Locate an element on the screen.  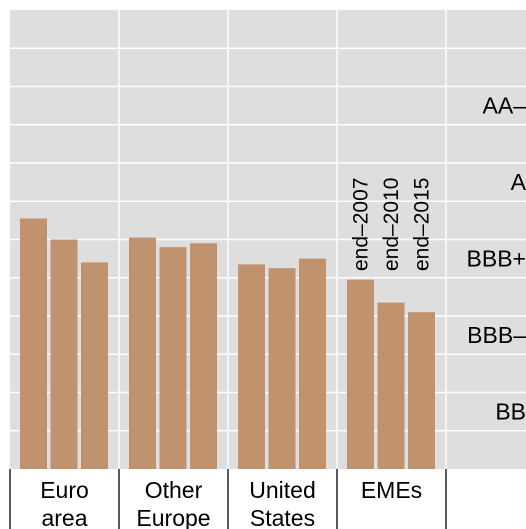
right-tick-label: BBB+ is located at coordinates (496, 259).